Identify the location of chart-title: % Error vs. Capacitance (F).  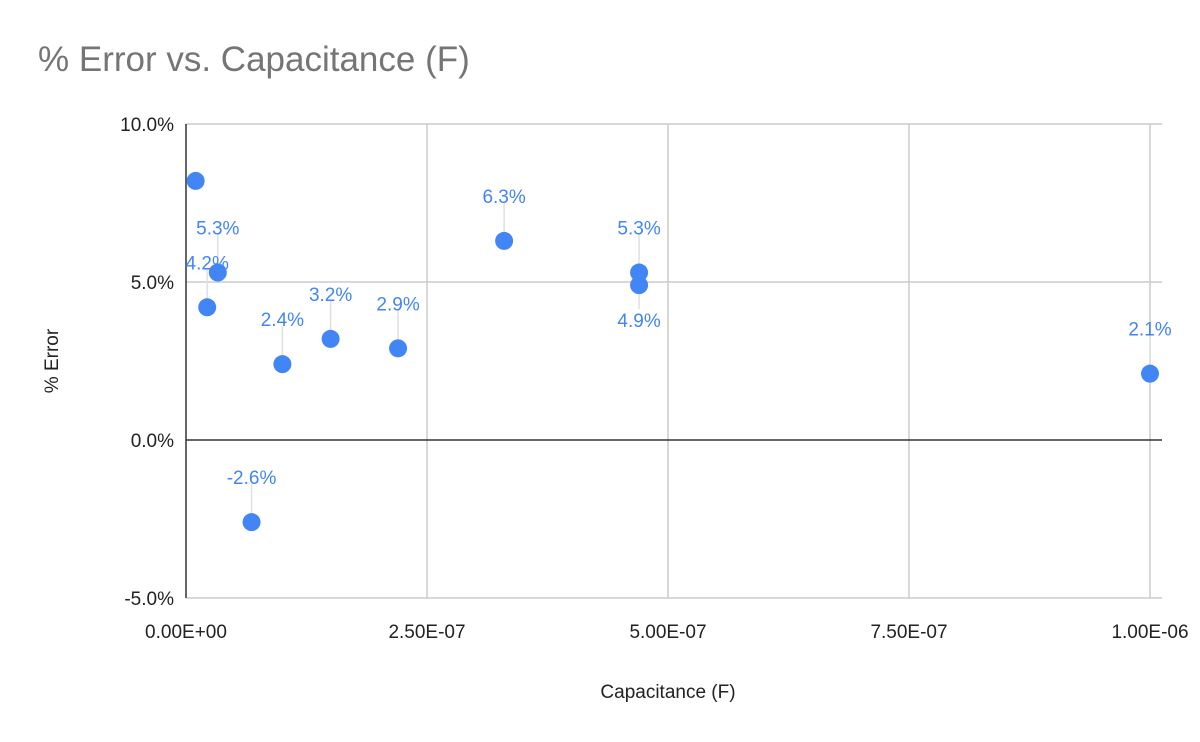
(254, 59).